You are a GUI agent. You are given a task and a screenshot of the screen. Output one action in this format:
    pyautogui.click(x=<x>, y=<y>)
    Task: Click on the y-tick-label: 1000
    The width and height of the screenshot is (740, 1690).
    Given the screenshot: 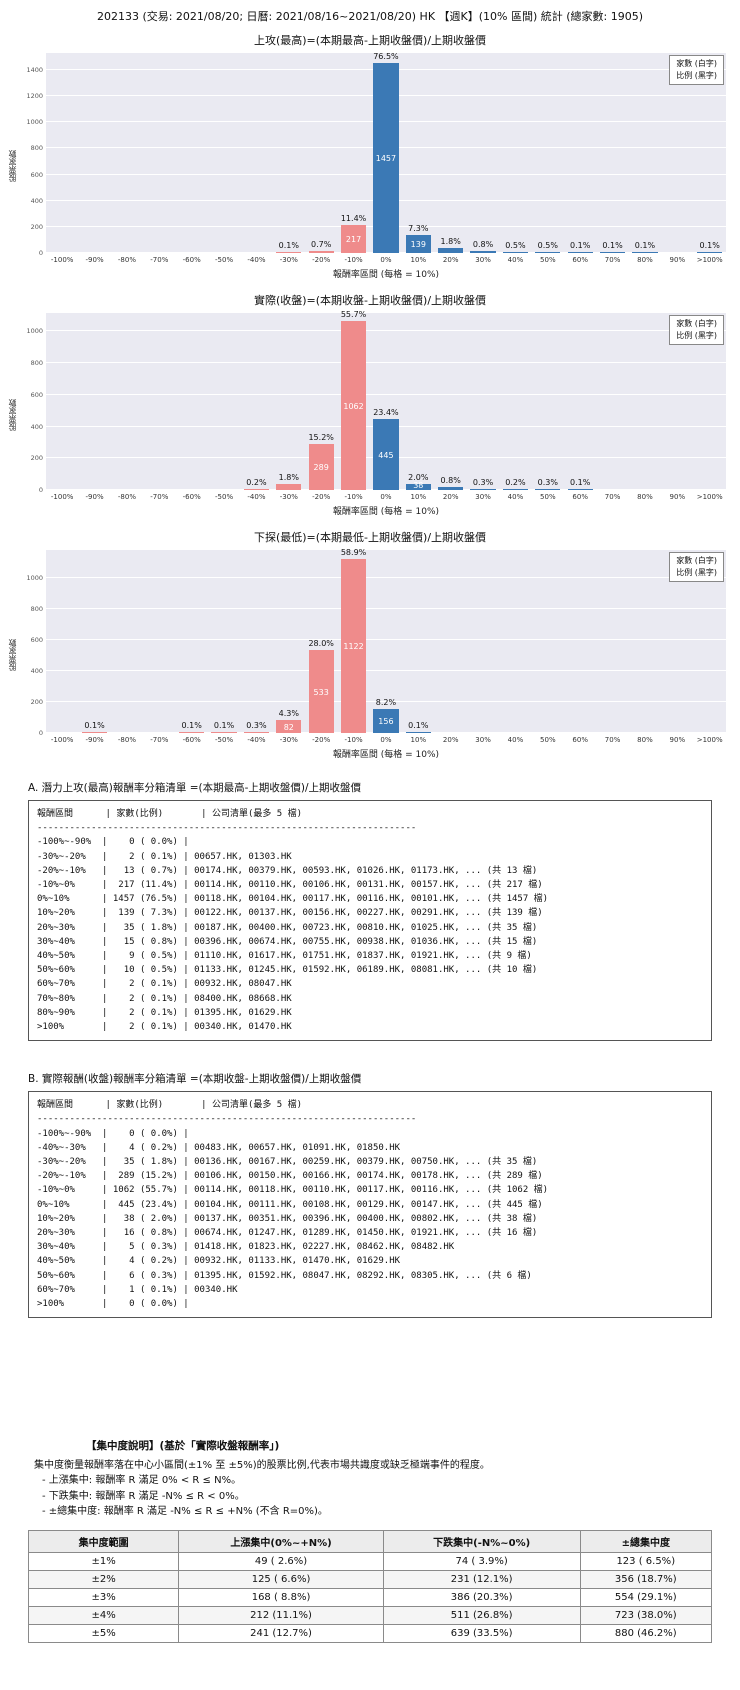 What is the action you would take?
    pyautogui.click(x=34, y=331)
    